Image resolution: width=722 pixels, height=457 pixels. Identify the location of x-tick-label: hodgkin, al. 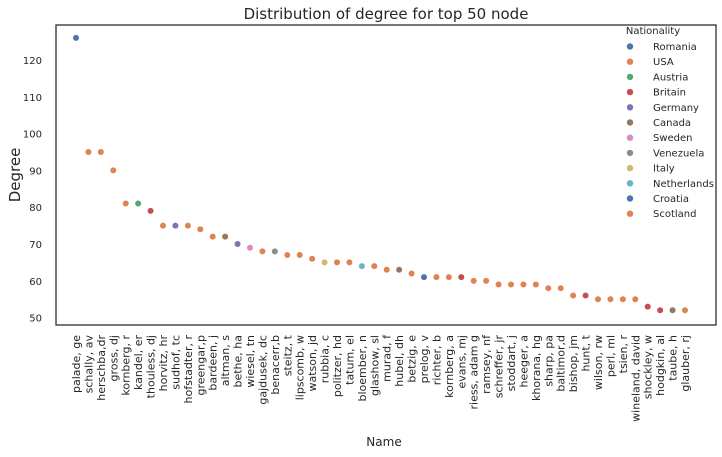
(660, 365).